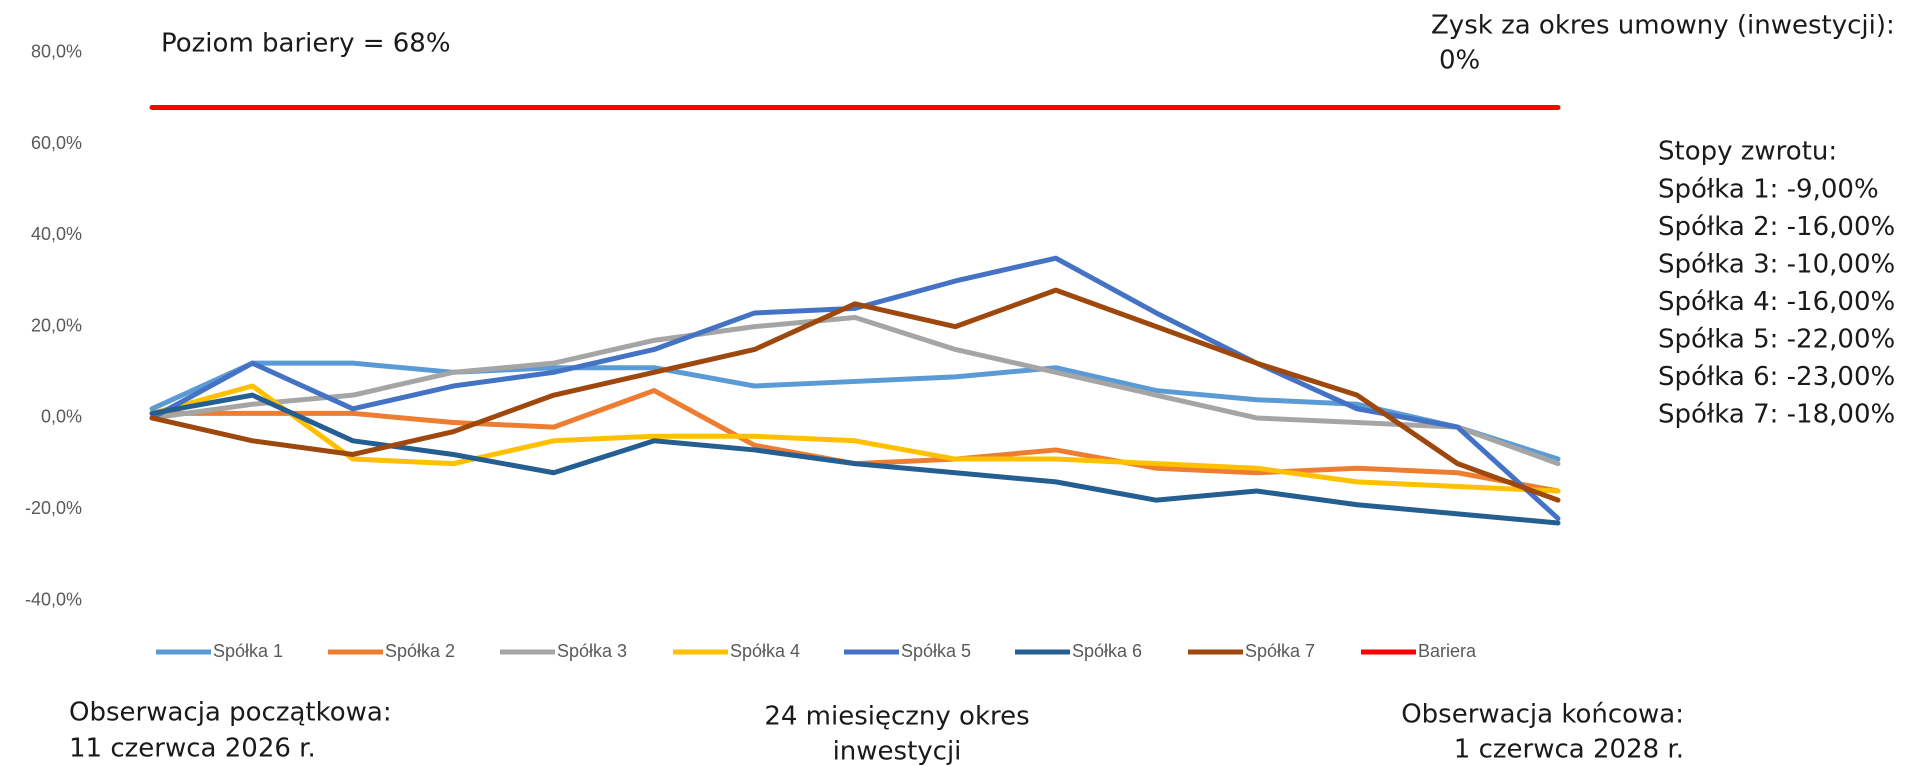  I want to click on y-tick-label: 20,0%, so click(56, 325).